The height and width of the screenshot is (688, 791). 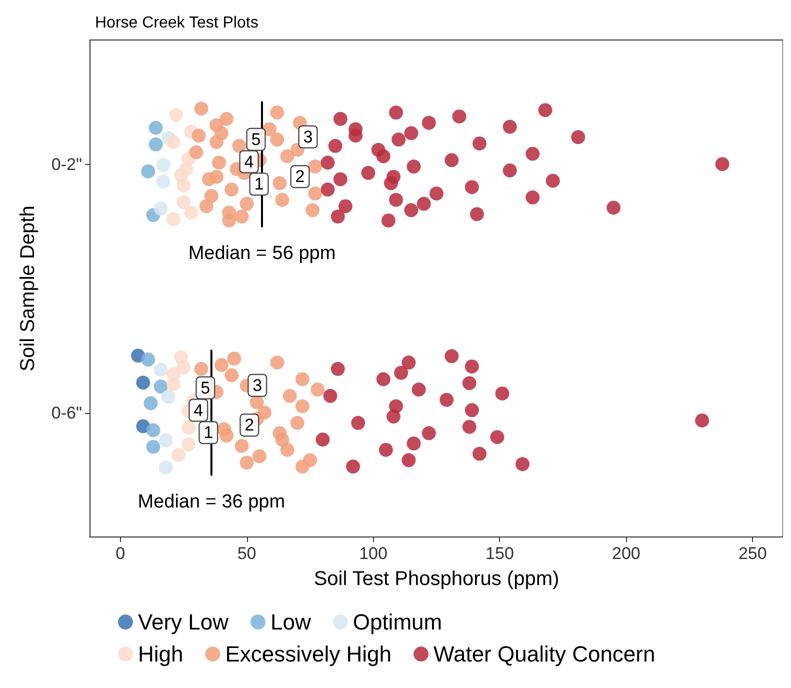 I want to click on legend-label: High, so click(x=161, y=654).